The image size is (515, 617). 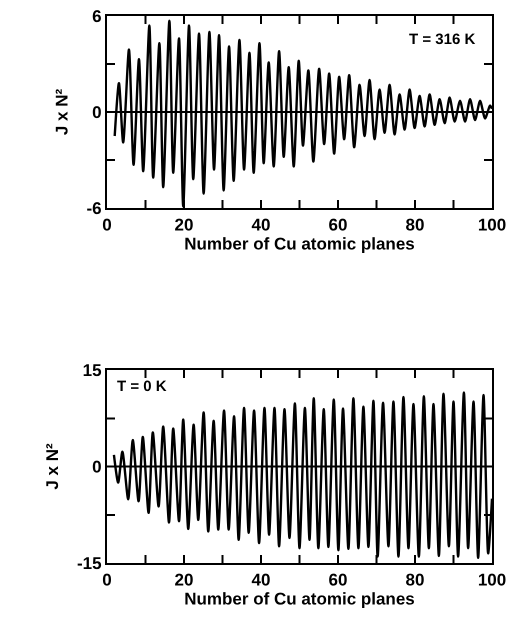 What do you see at coordinates (442, 39) in the screenshot?
I see `annotation: T = 316 K` at bounding box center [442, 39].